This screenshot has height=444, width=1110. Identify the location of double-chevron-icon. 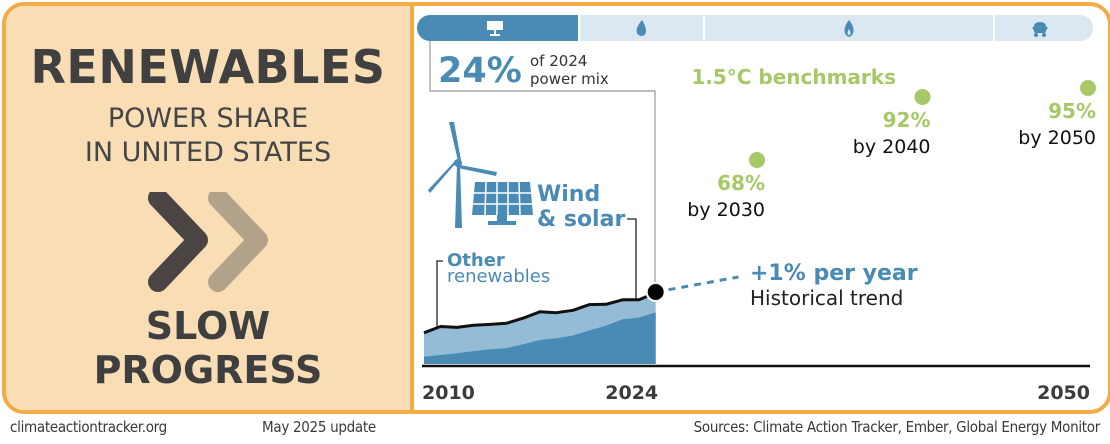
(208, 242).